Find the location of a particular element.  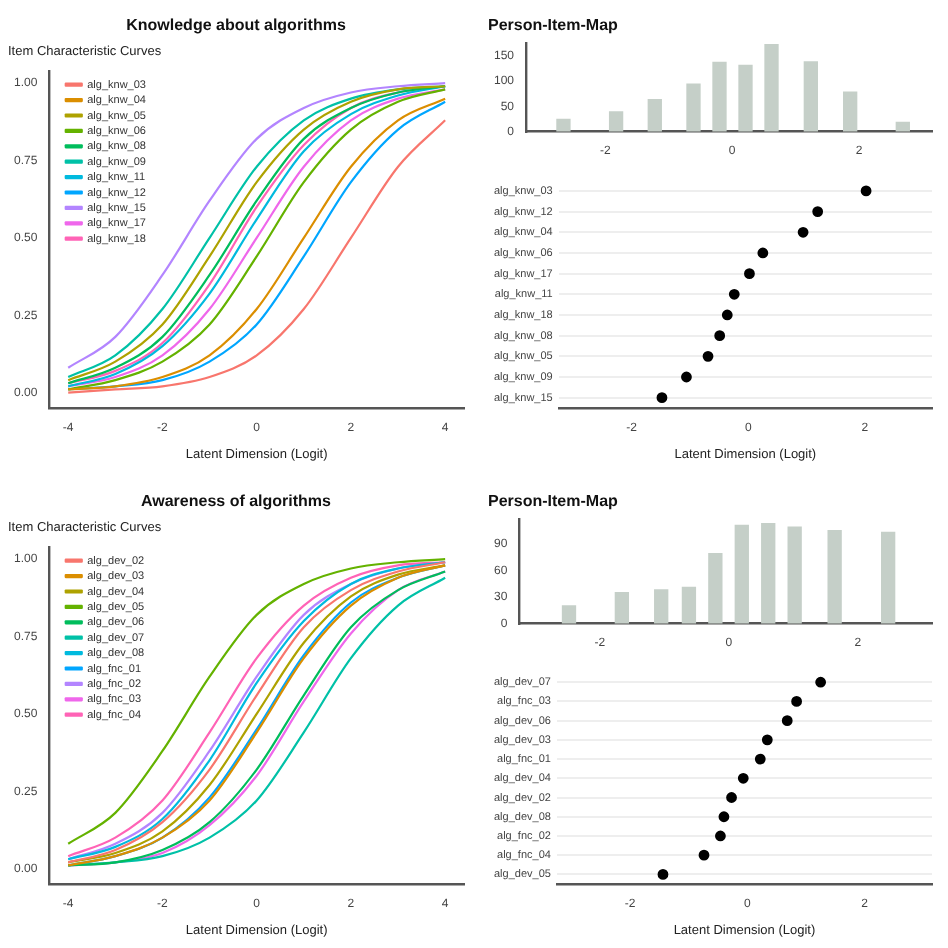

chart-title: Awareness of algorithms is located at coordinates (237, 501).